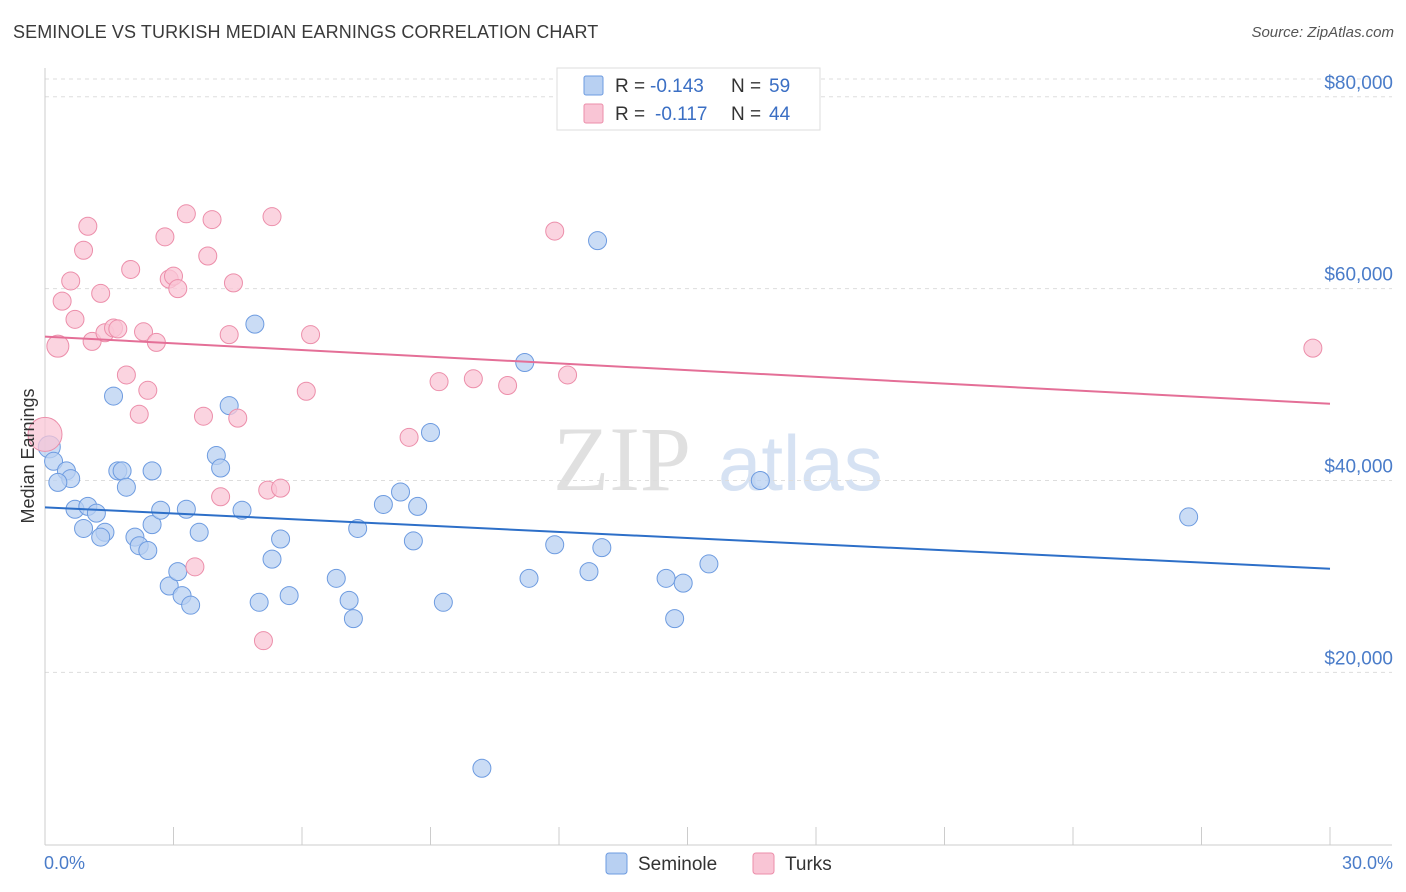 The width and height of the screenshot is (1406, 892). What do you see at coordinates (630, 86) in the screenshot?
I see `legend-seminole-r-label: R =` at bounding box center [630, 86].